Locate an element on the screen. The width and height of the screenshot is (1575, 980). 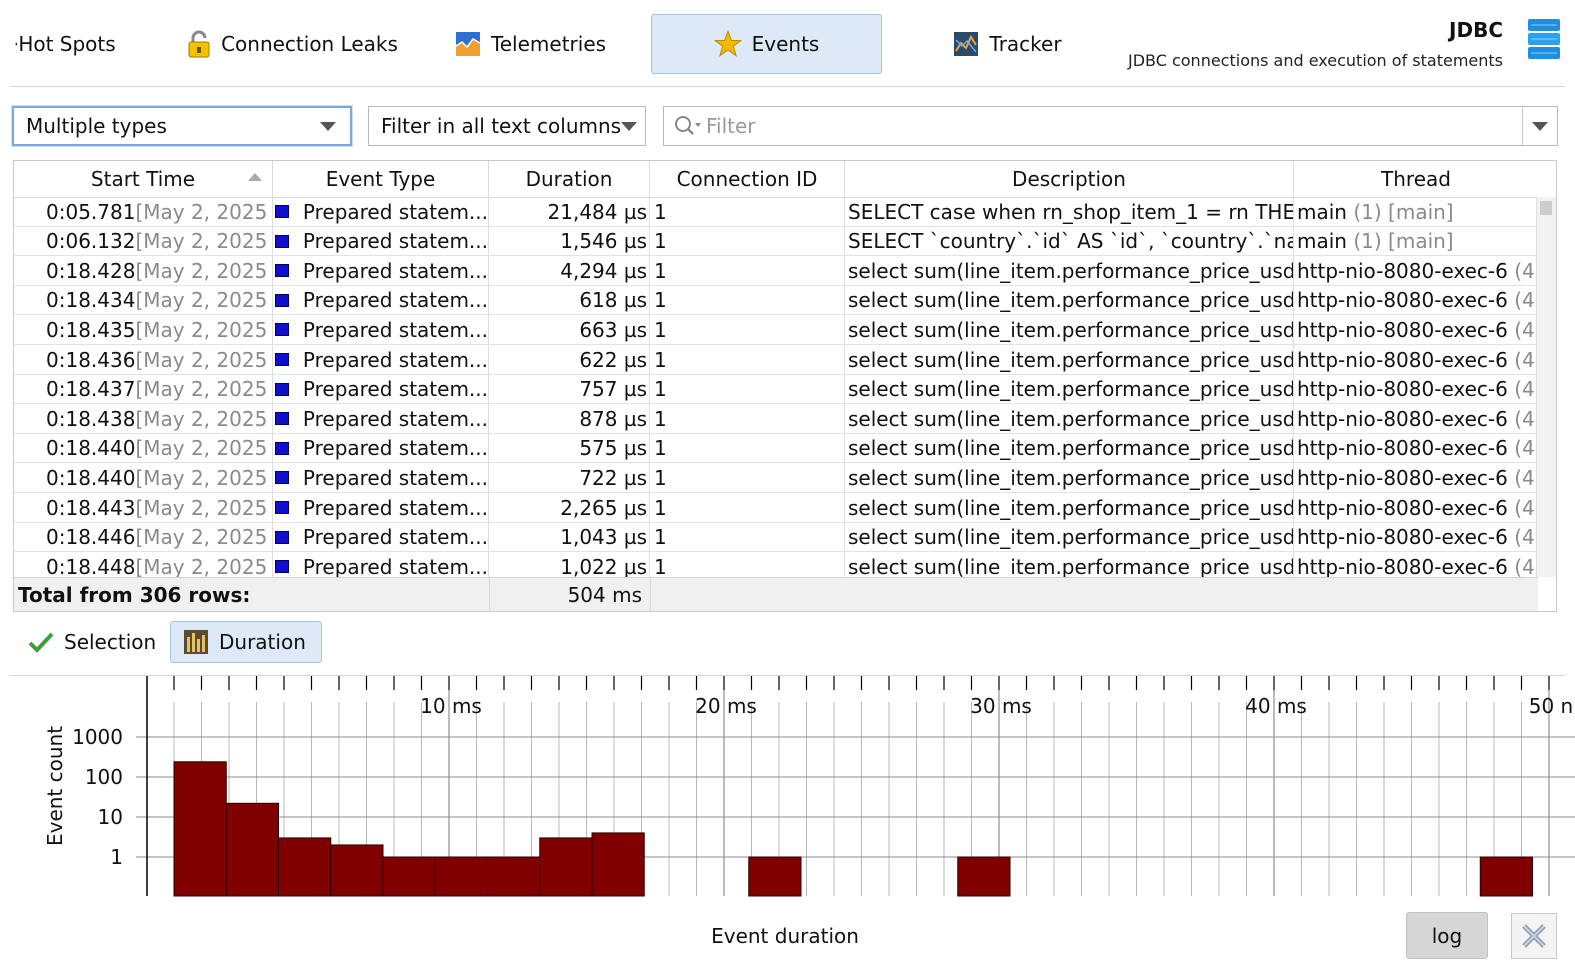
tab-label: Selection is located at coordinates (110, 642).